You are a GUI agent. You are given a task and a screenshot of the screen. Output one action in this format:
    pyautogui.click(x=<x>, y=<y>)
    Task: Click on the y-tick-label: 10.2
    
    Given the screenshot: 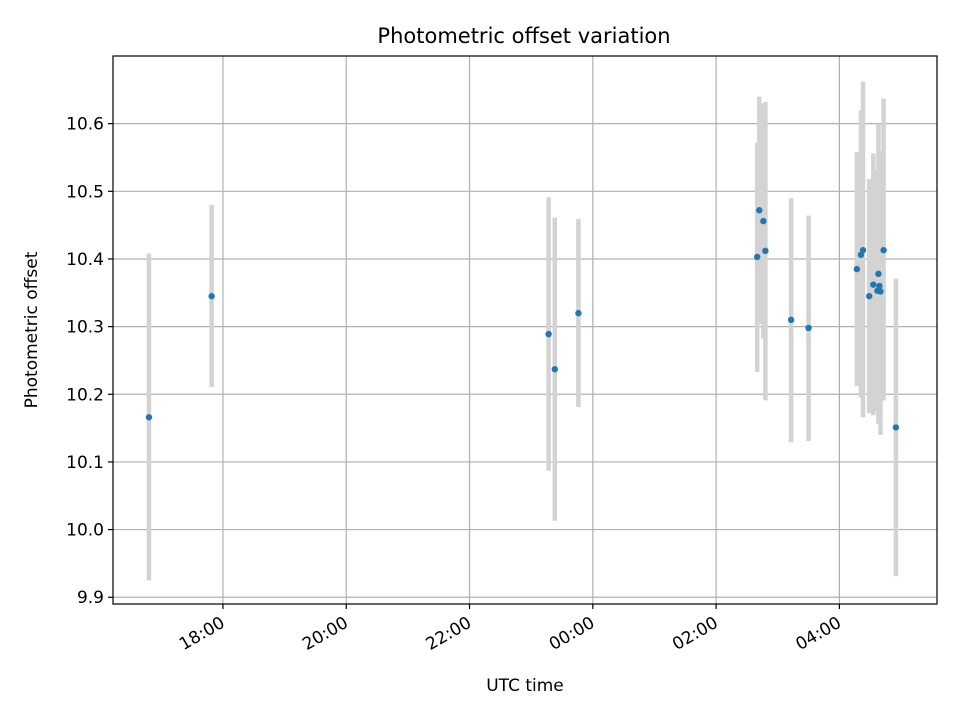 What is the action you would take?
    pyautogui.click(x=85, y=395)
    